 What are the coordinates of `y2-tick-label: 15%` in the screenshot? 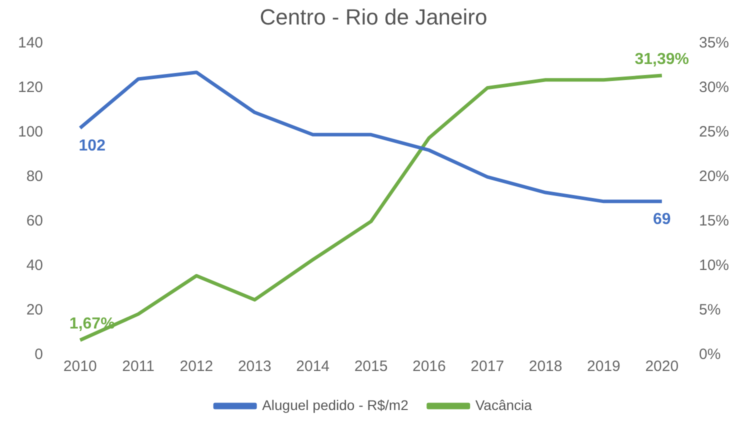 It's located at (714, 221).